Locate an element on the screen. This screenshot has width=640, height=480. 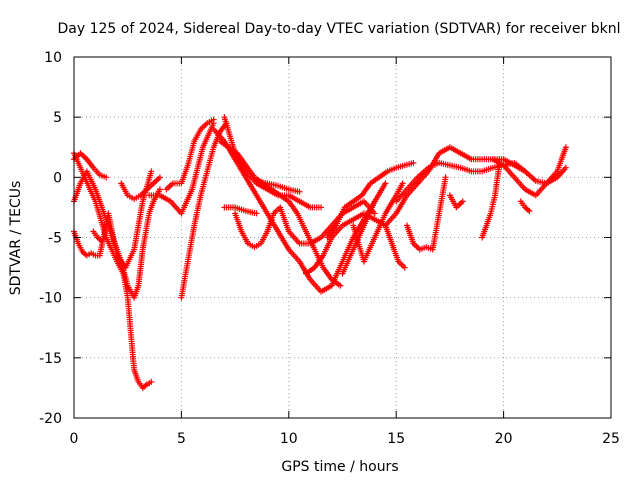
x-tick-label: 15 is located at coordinates (396, 439).